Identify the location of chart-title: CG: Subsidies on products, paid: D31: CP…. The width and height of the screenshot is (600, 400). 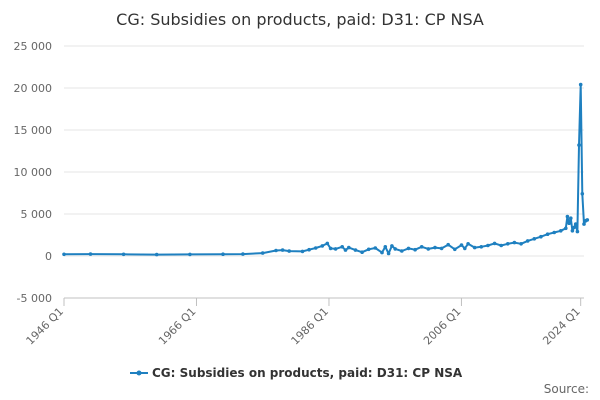
(300, 19).